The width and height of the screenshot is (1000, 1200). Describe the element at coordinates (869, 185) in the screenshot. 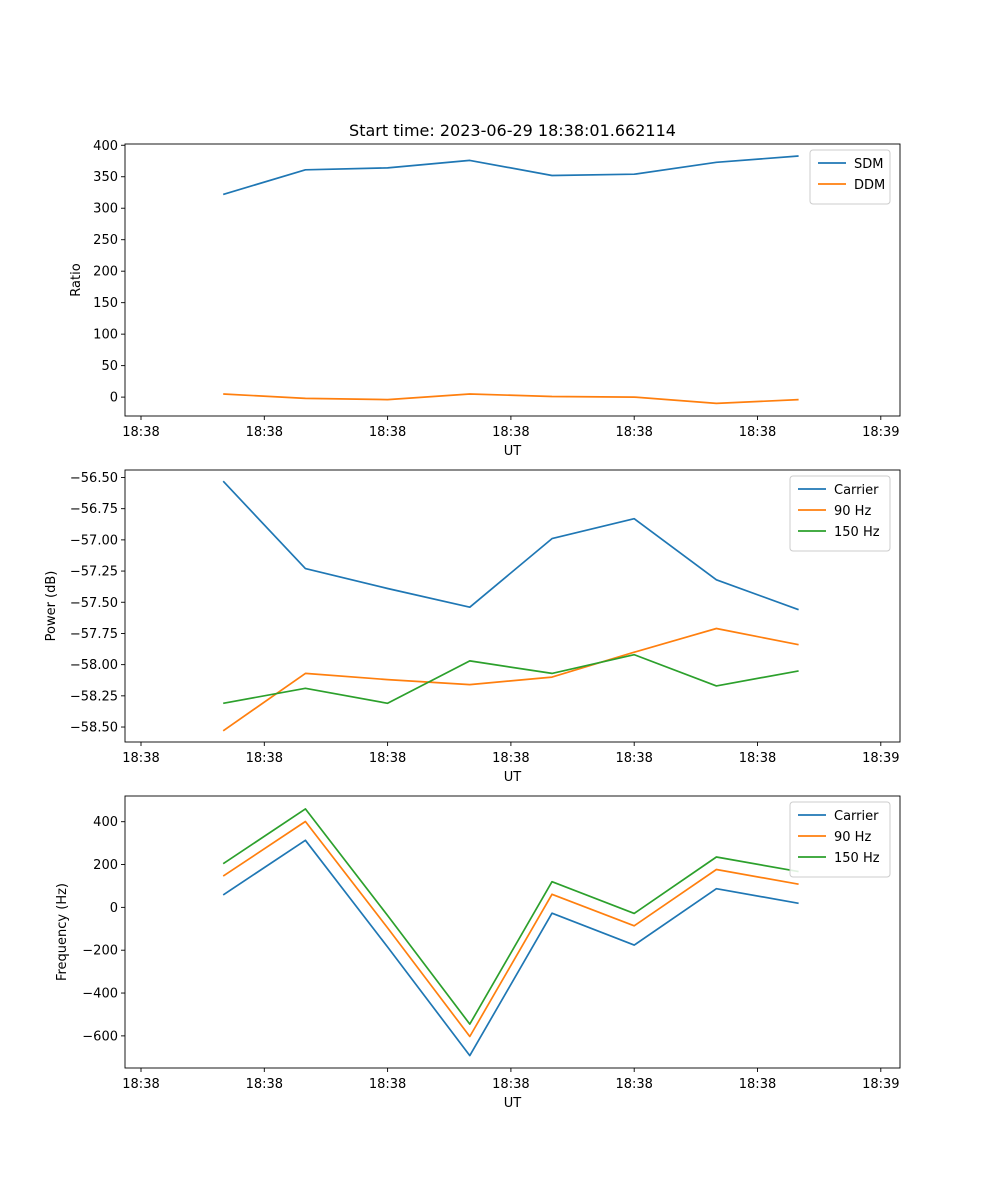

I see `legend-label: DDM` at that location.